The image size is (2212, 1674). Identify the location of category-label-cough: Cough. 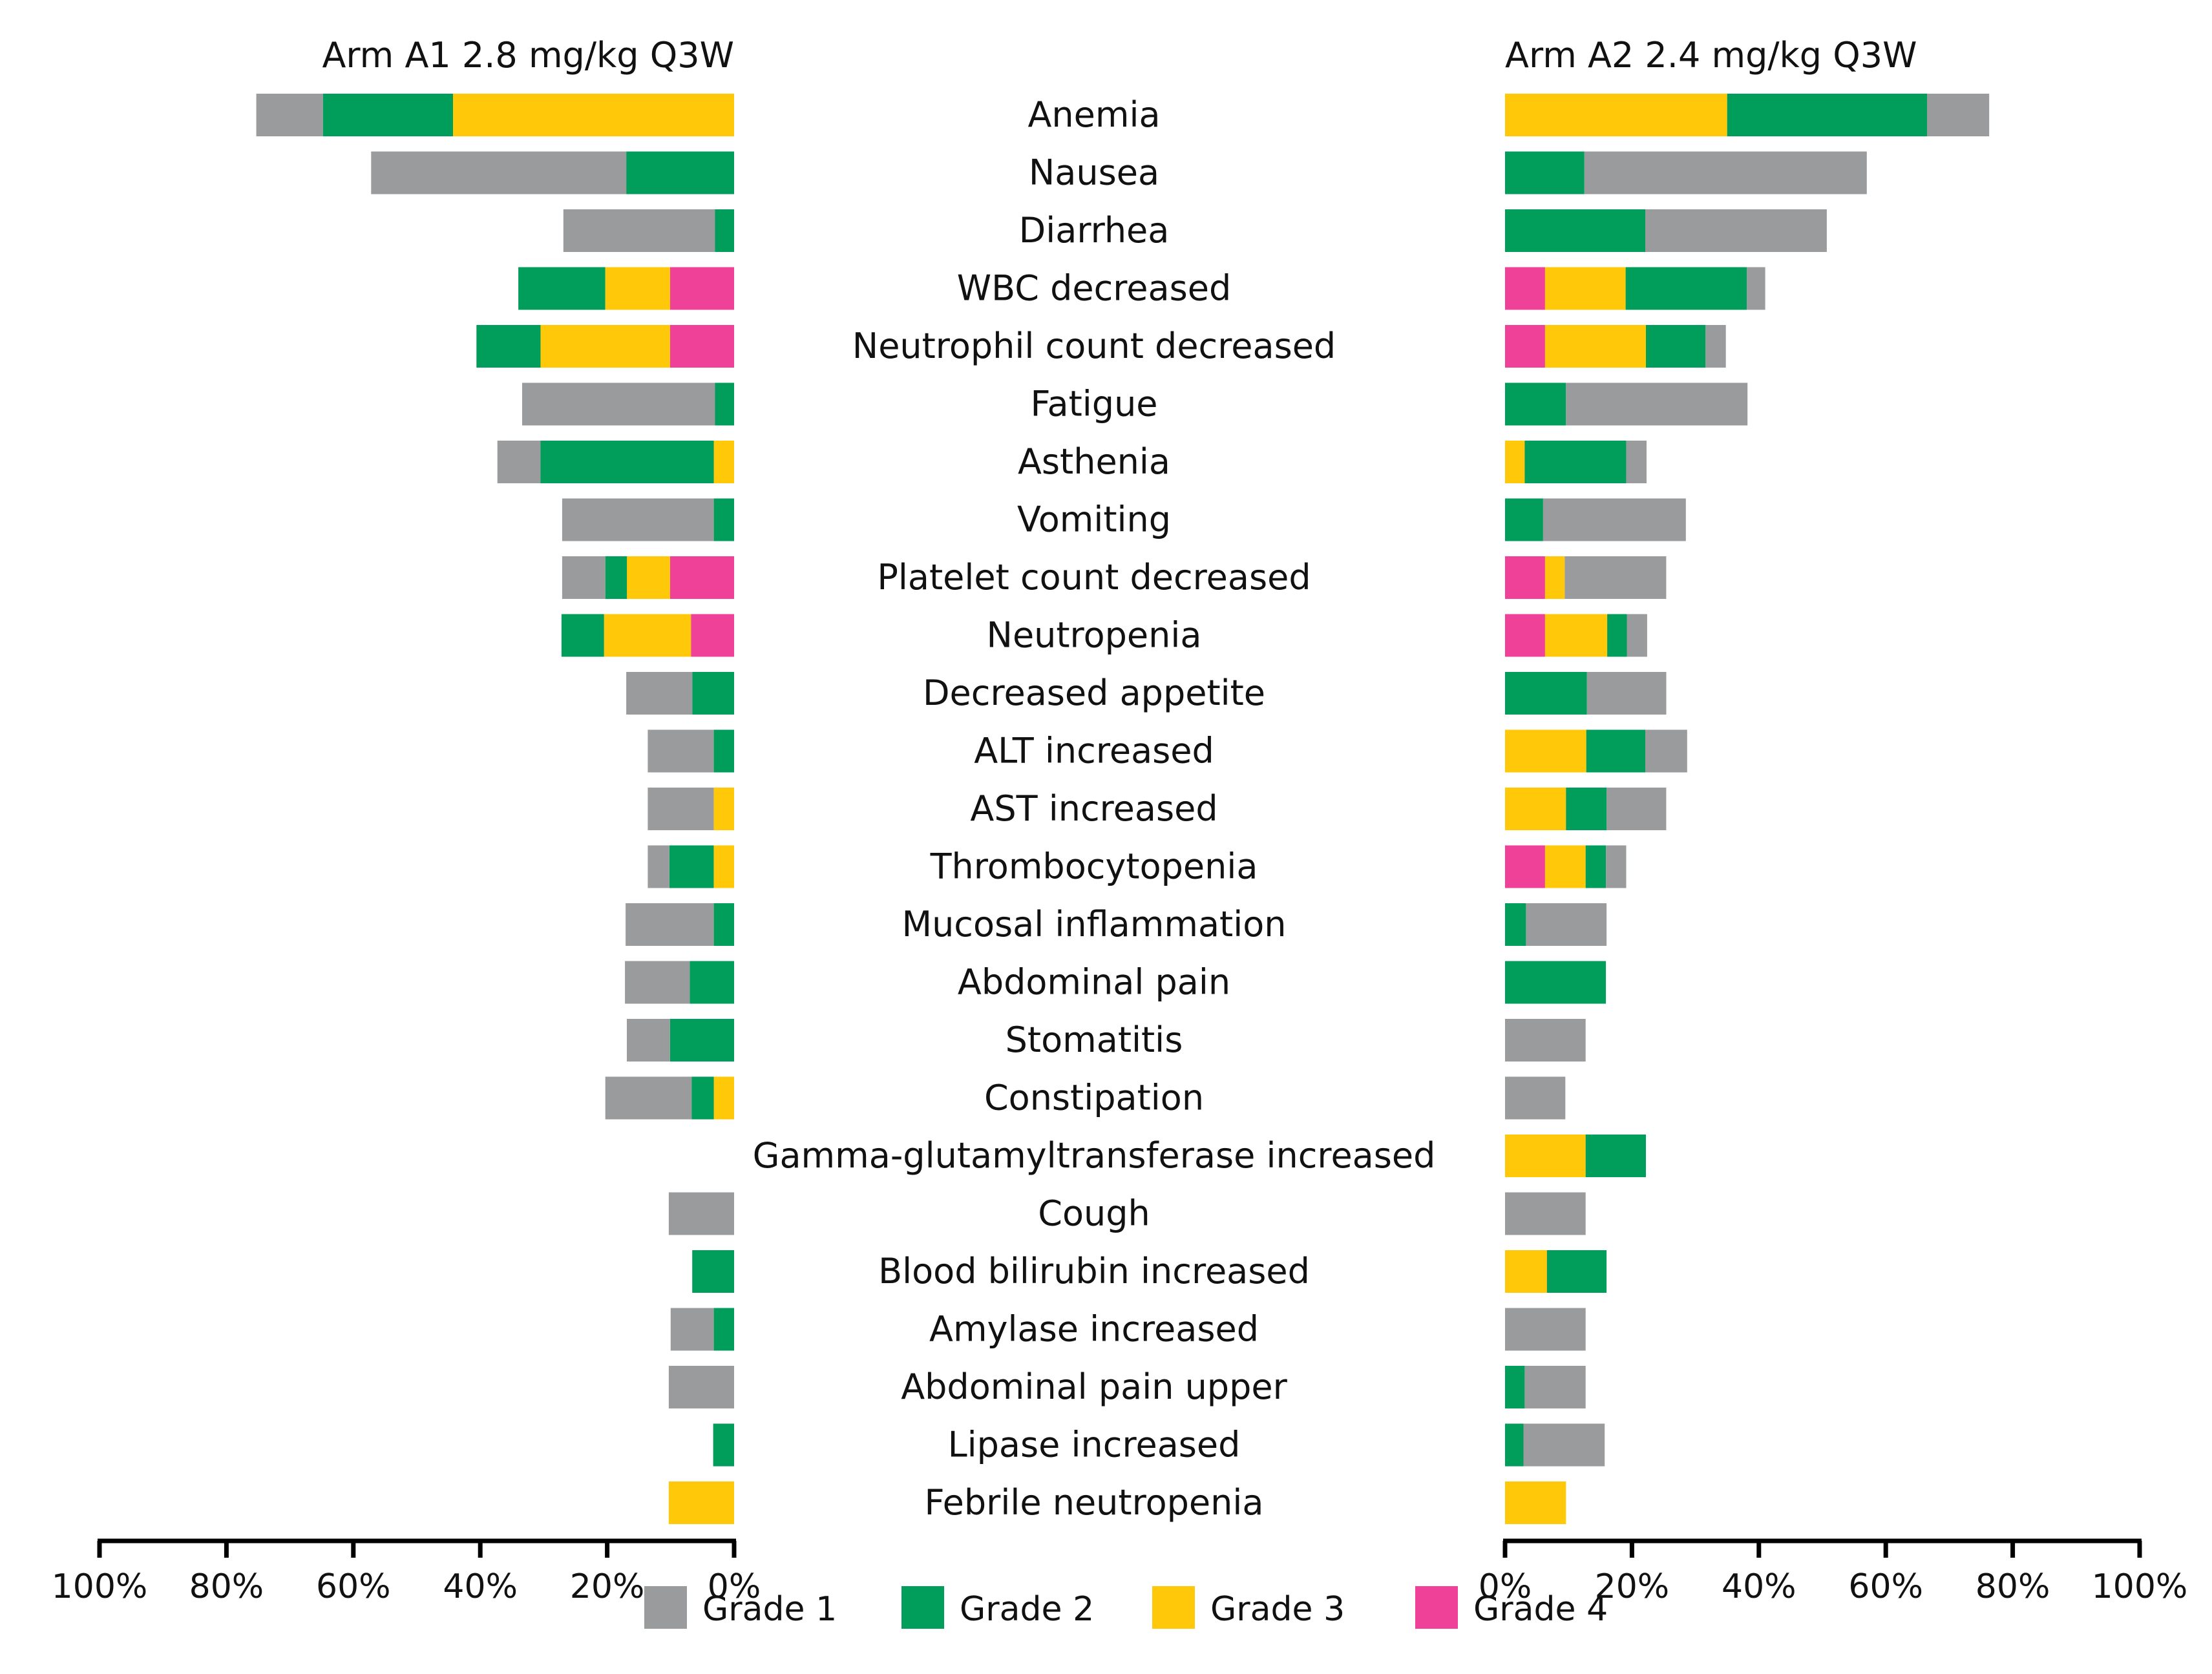
(1094, 1213).